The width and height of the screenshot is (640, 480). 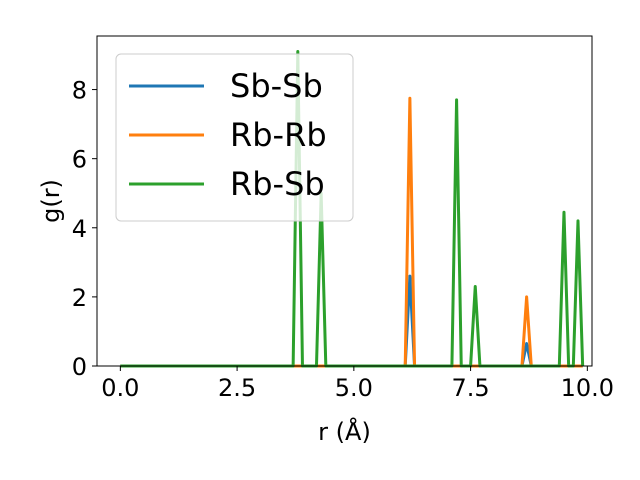 What do you see at coordinates (51, 201) in the screenshot?
I see `y-axis-label: g(r)` at bounding box center [51, 201].